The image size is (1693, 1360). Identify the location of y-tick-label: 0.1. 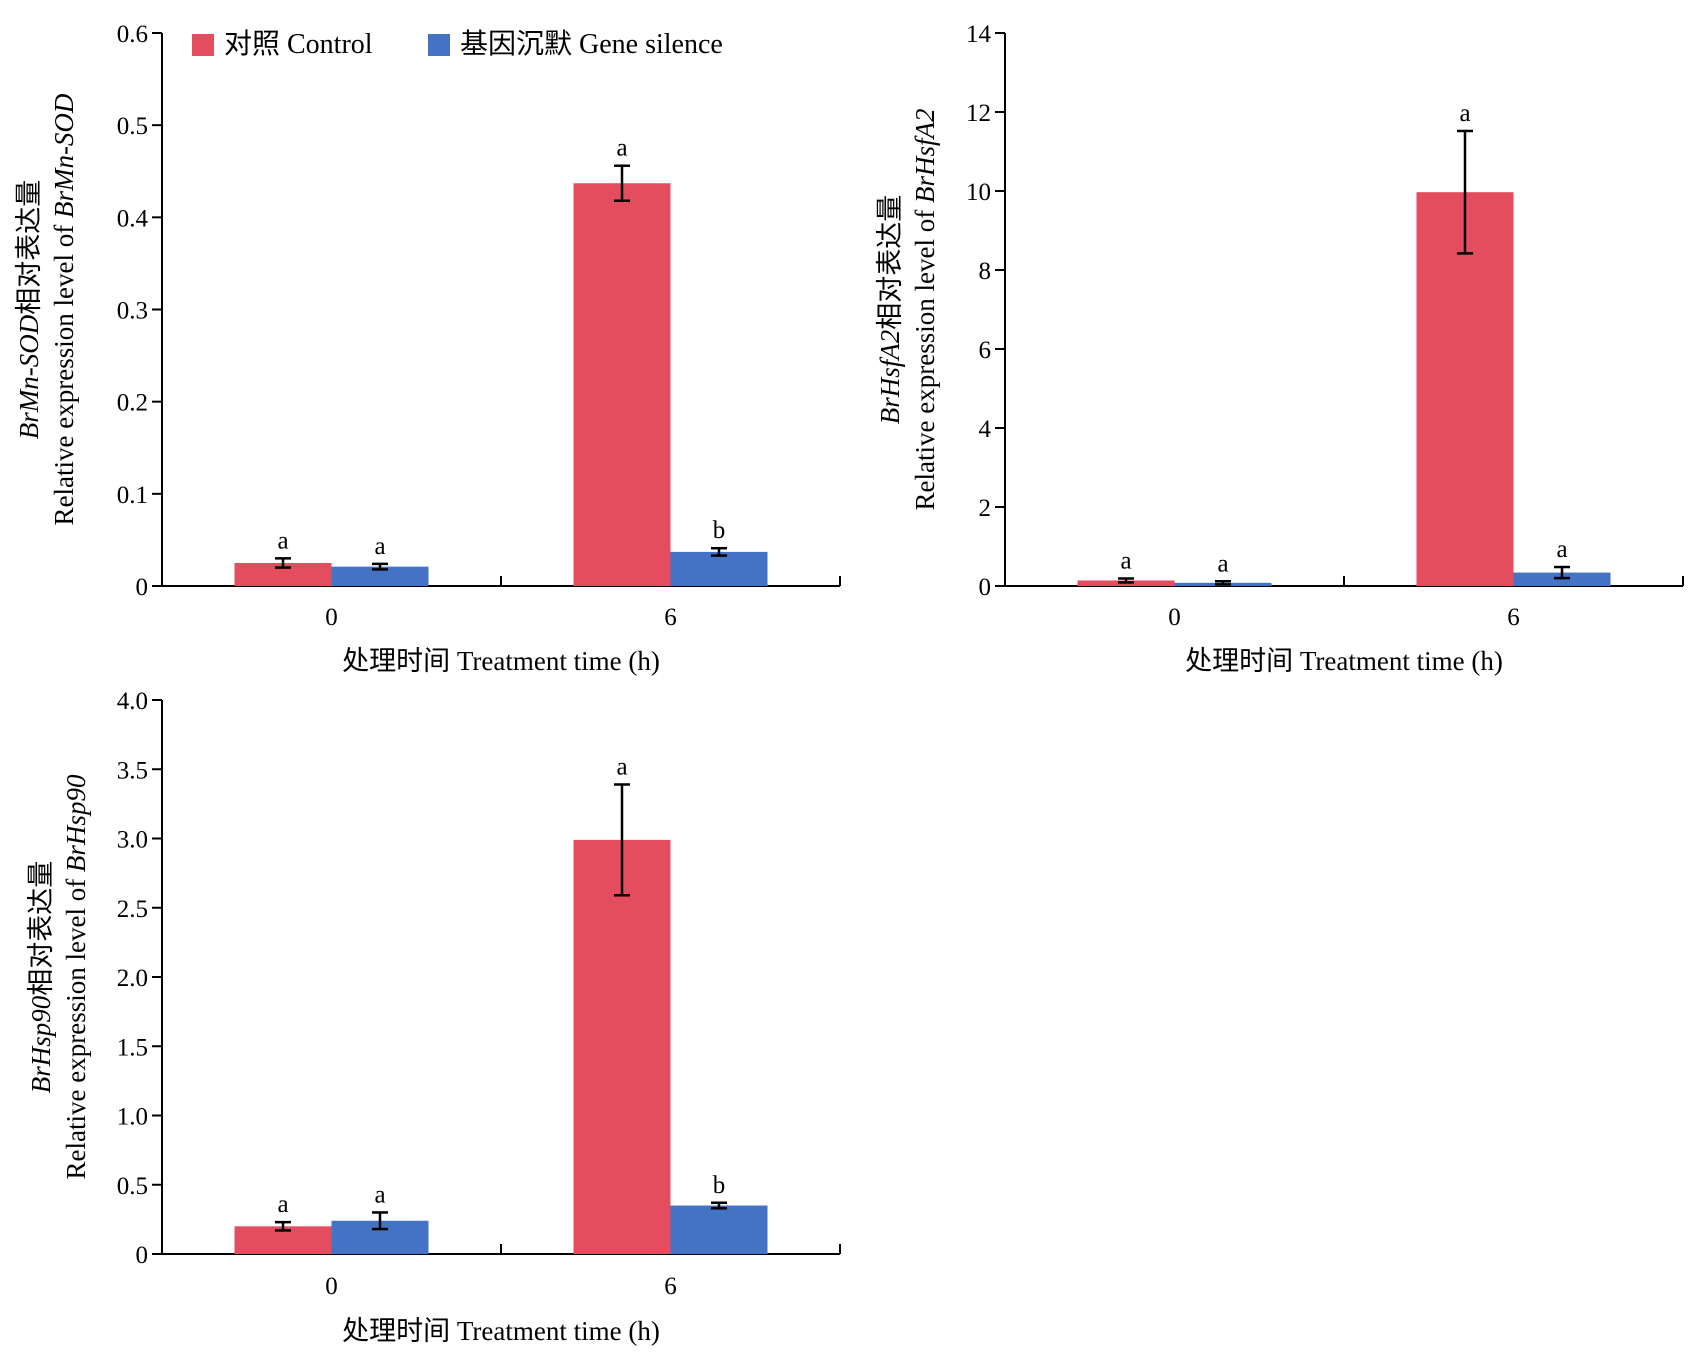
(132, 495).